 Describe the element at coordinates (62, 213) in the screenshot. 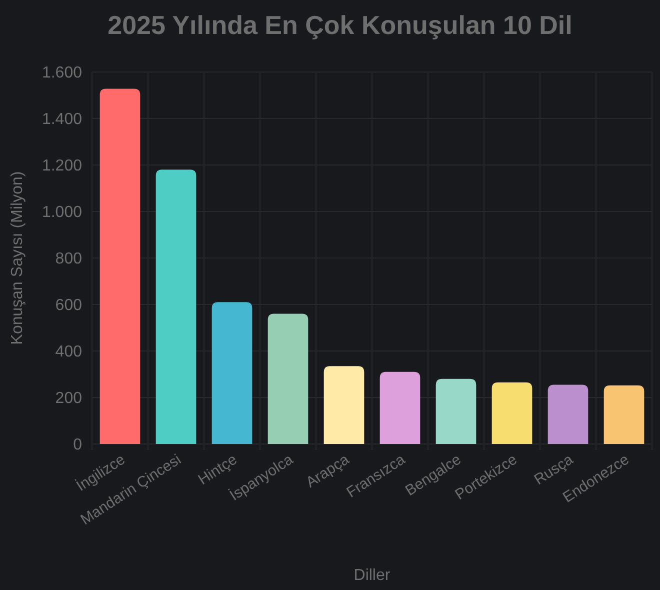

I see `y-tick-label: 1.000` at that location.